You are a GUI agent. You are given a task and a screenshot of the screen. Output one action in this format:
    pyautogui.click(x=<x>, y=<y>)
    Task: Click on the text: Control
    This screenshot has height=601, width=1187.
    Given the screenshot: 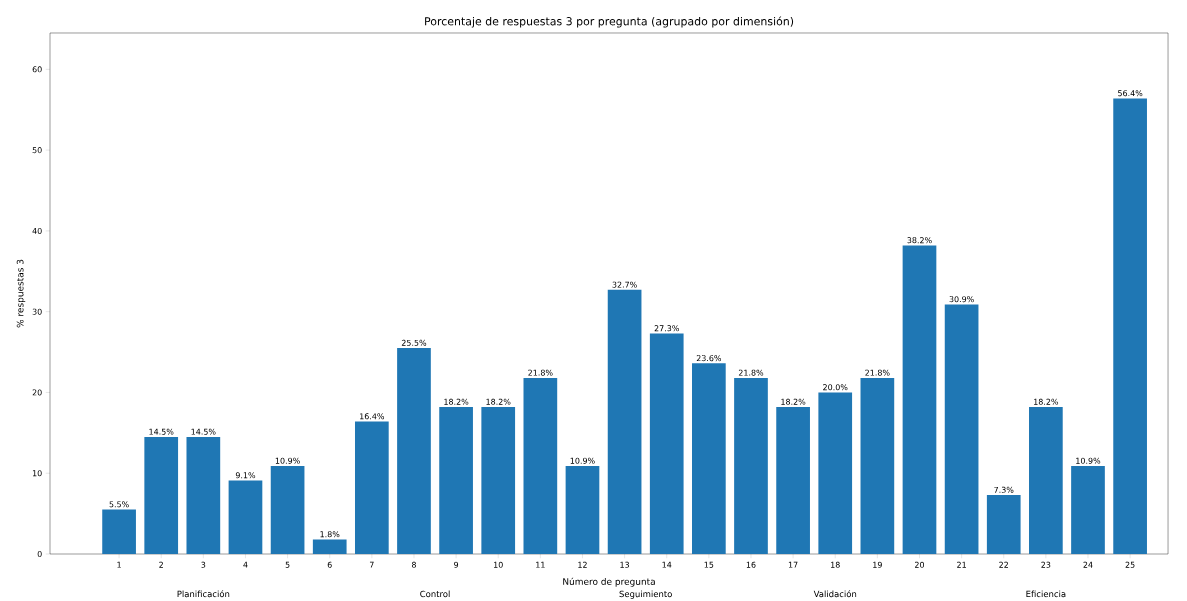 What is the action you would take?
    pyautogui.click(x=435, y=594)
    